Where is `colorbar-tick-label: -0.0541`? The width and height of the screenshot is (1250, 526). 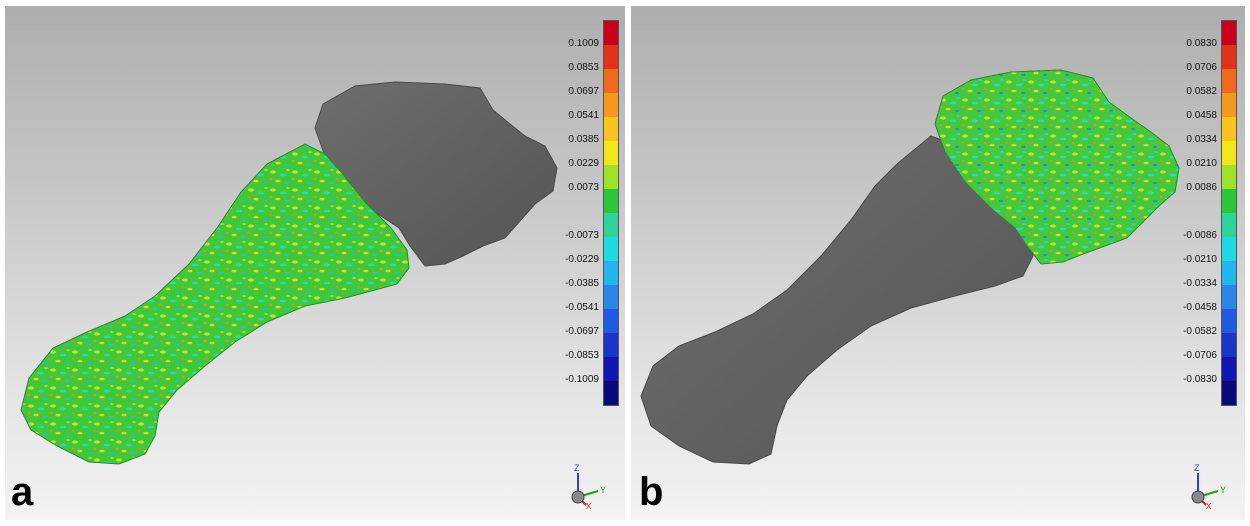
colorbar-tick-label: -0.0541 is located at coordinates (582, 307).